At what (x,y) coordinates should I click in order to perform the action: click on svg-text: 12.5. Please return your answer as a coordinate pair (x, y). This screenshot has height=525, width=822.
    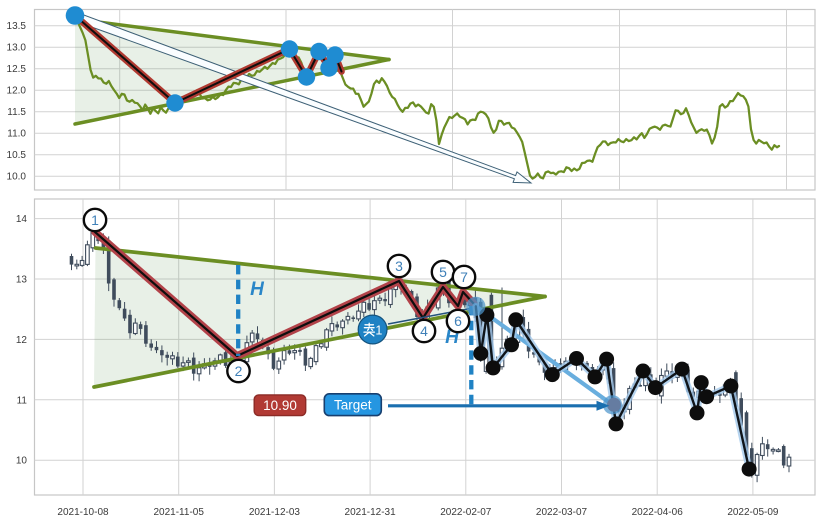
    Looking at the image, I should click on (17, 69).